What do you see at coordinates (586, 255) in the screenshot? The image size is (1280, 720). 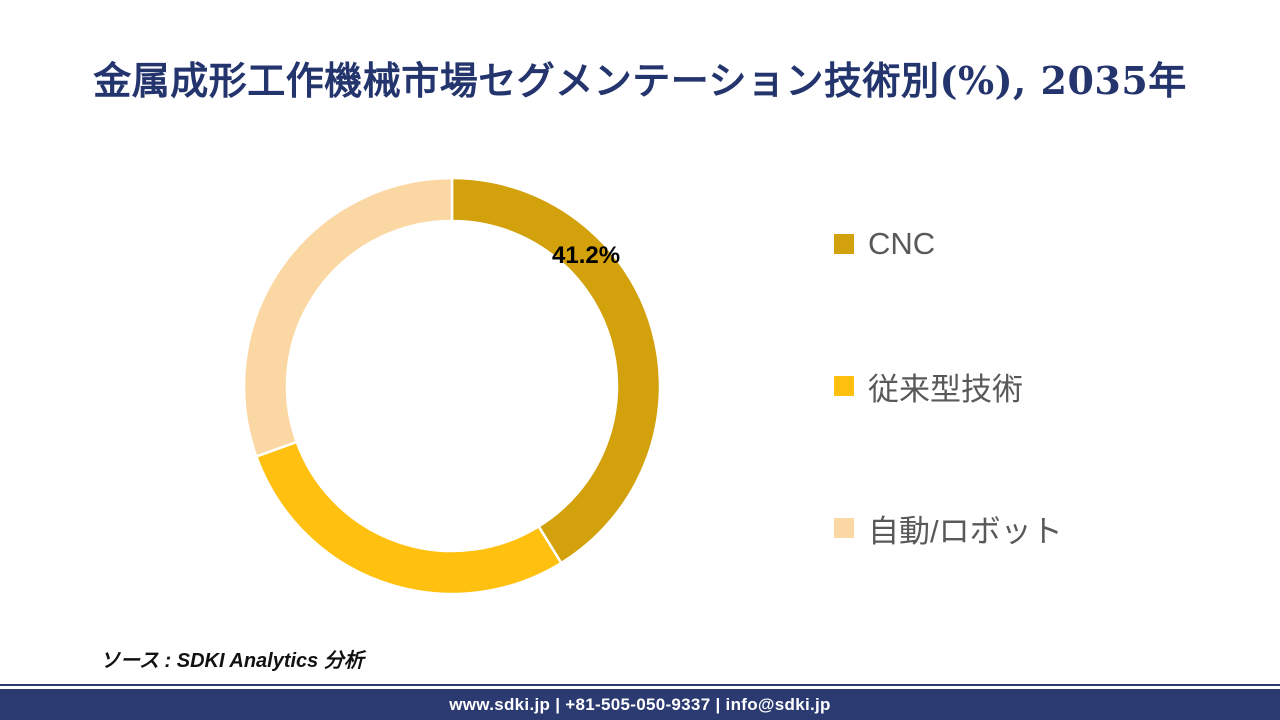 I see `data-label-cnc: 41.2%` at bounding box center [586, 255].